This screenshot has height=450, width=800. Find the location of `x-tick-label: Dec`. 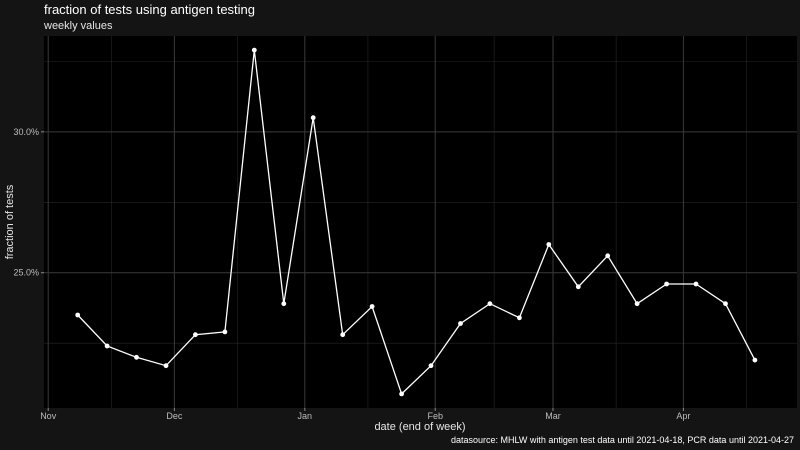

x-tick-label: Dec is located at coordinates (174, 416).